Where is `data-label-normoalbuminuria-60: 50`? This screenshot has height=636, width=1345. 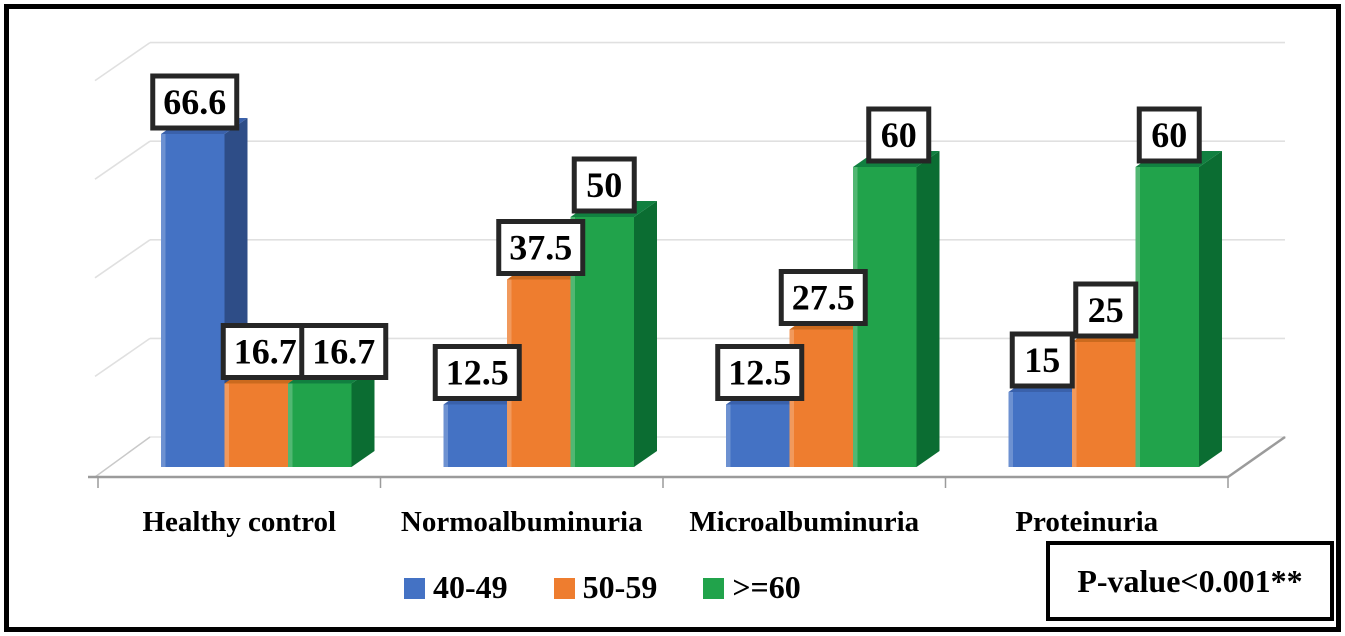
data-label-normoalbuminuria-60: 50 is located at coordinates (604, 185).